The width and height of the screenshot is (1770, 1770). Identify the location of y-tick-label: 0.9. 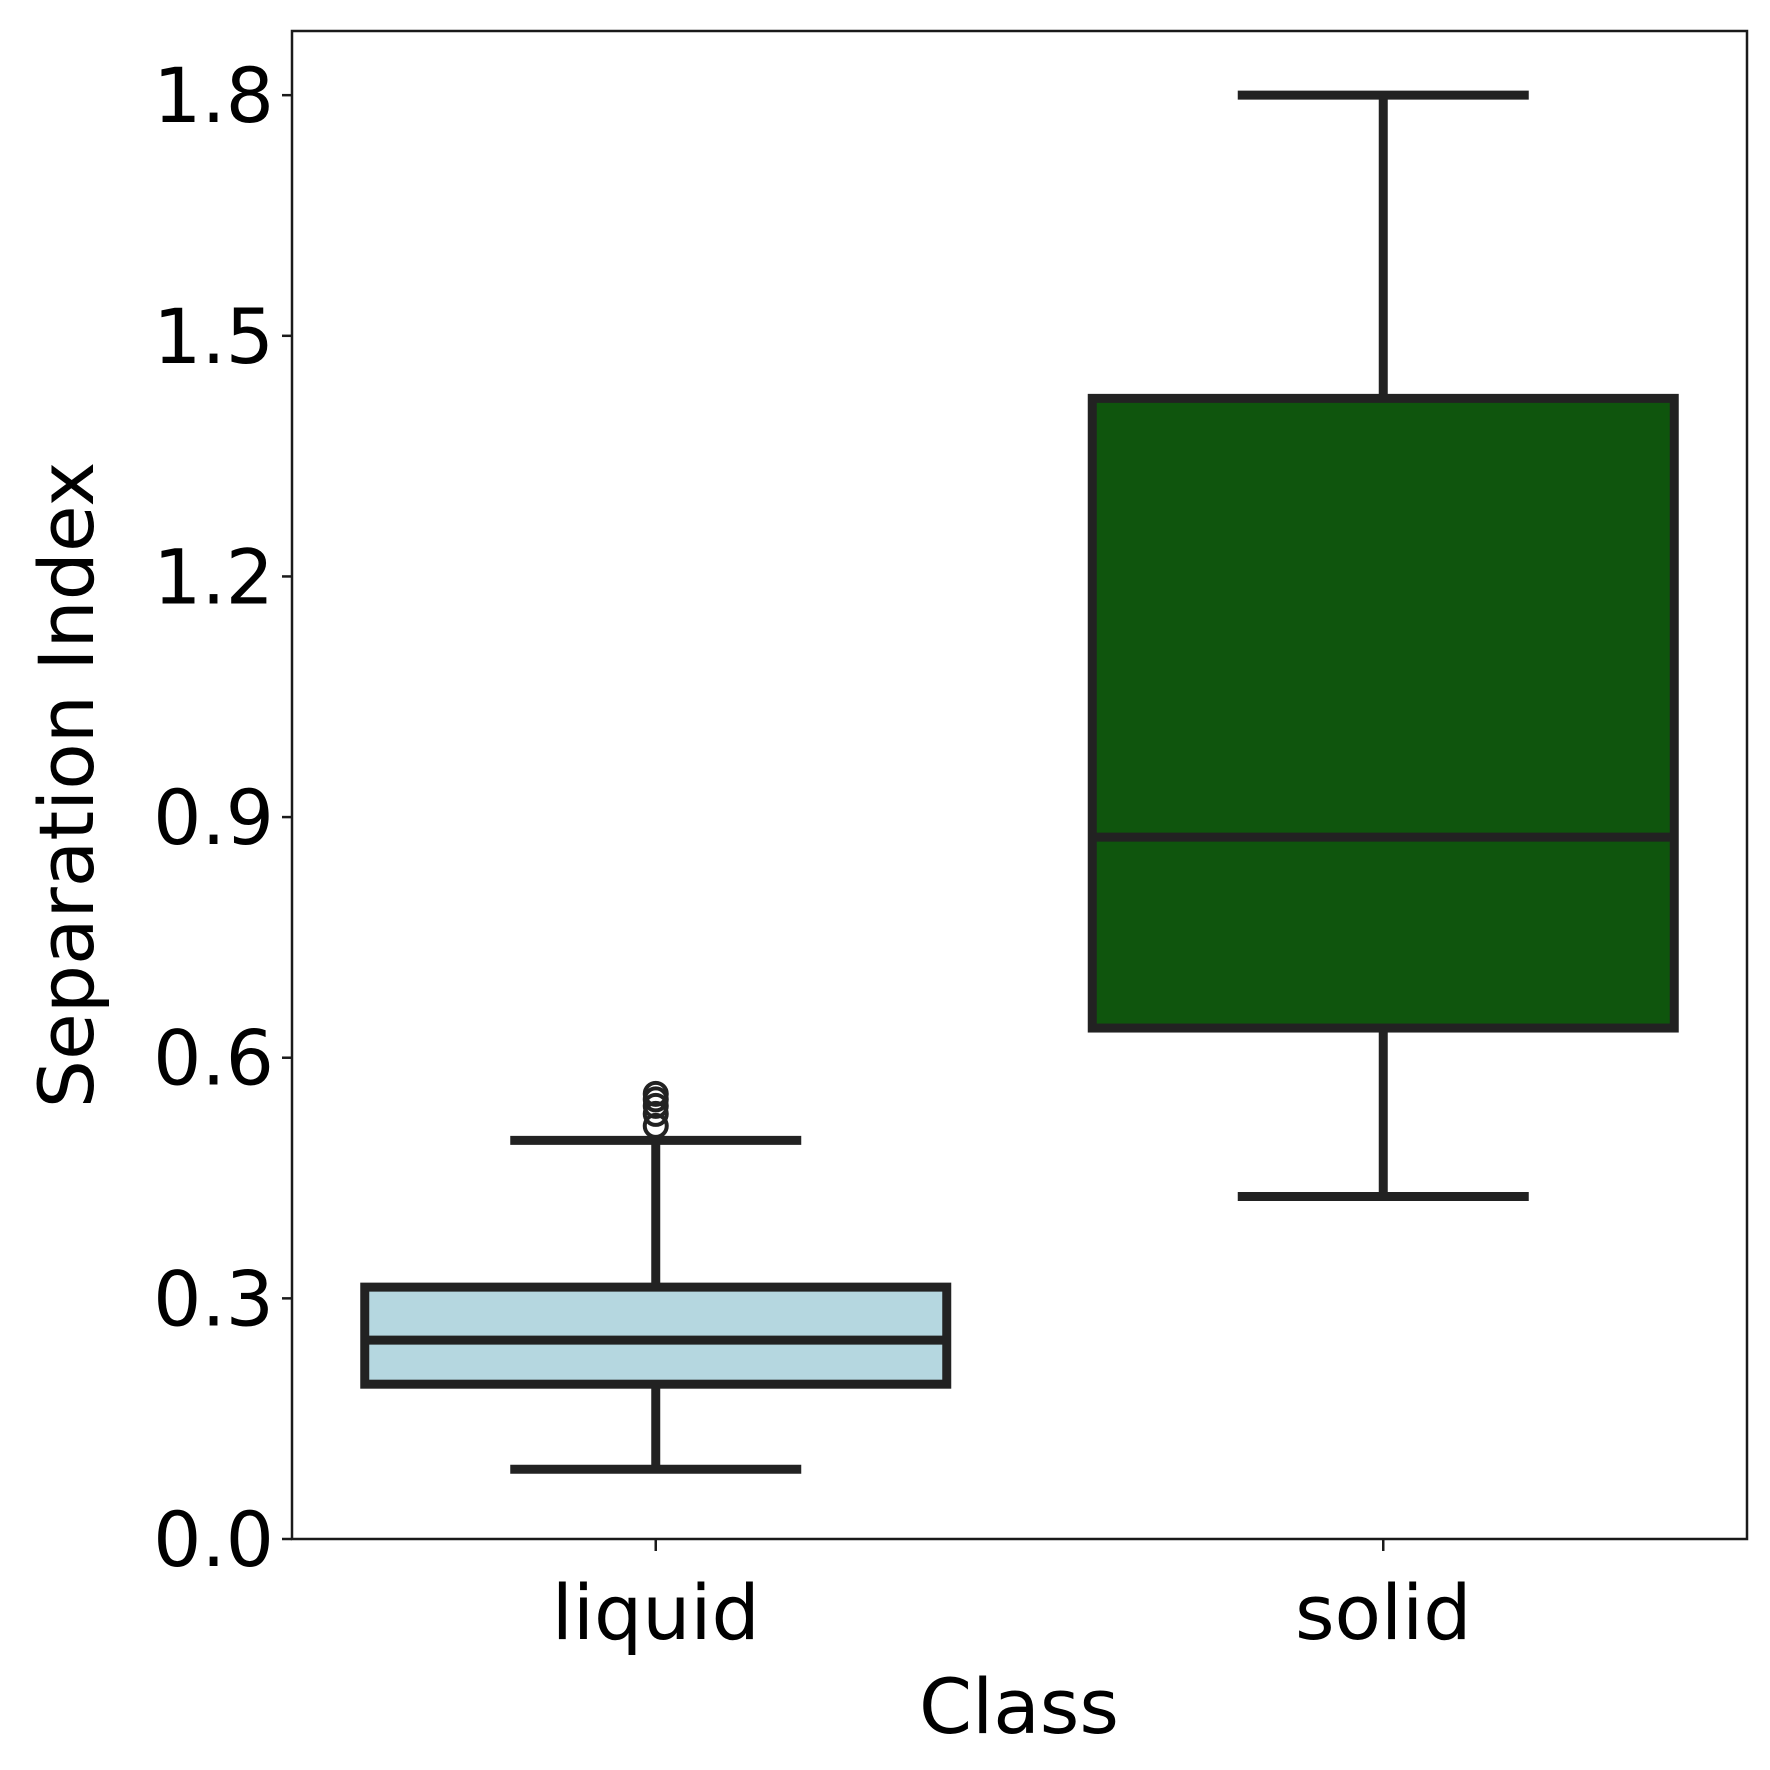
(213, 817).